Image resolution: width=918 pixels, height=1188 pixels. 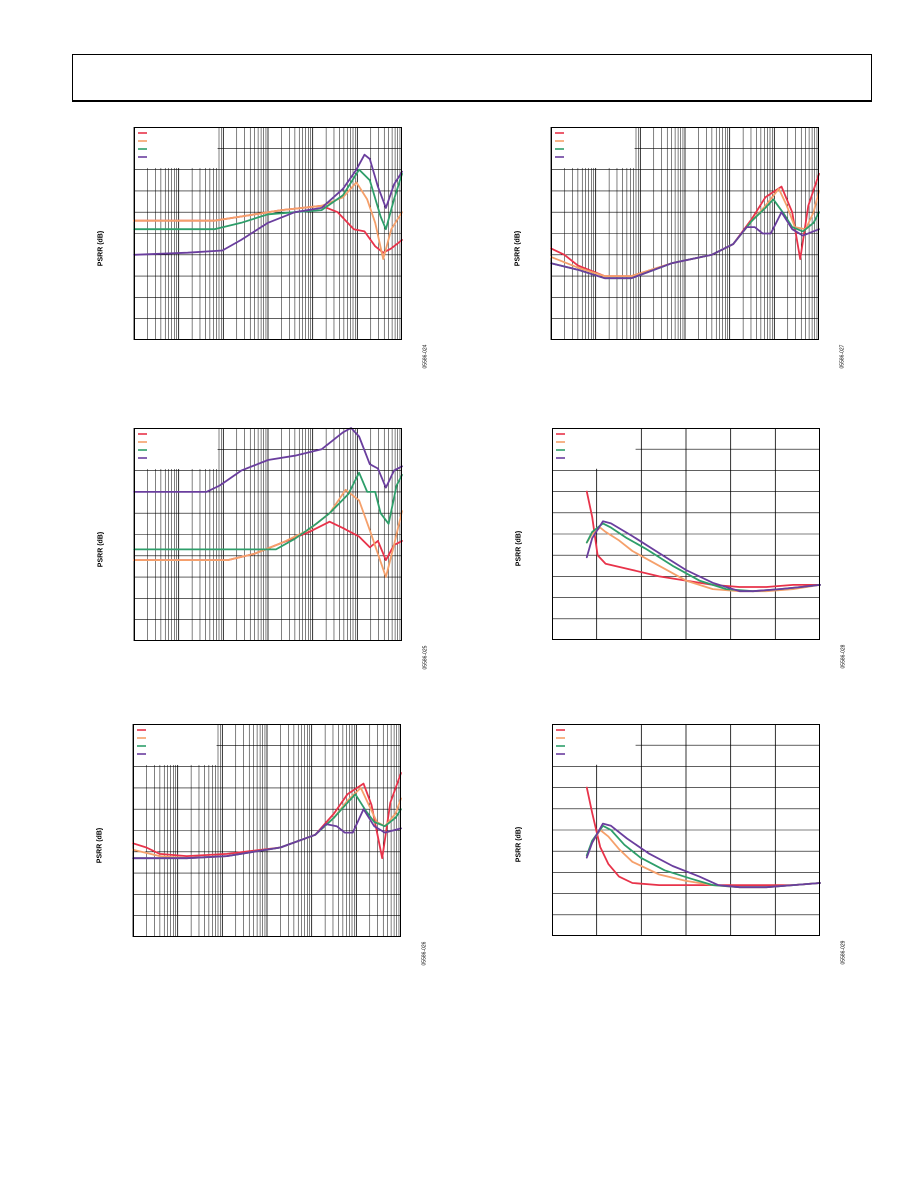 I want to click on figure-id: 05586-029, so click(x=843, y=952).